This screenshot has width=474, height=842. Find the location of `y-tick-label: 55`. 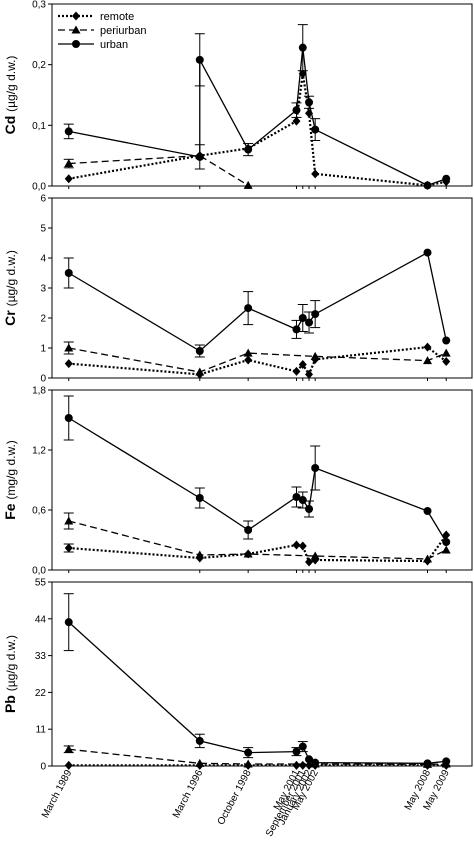

y-tick-label: 55 is located at coordinates (41, 583).